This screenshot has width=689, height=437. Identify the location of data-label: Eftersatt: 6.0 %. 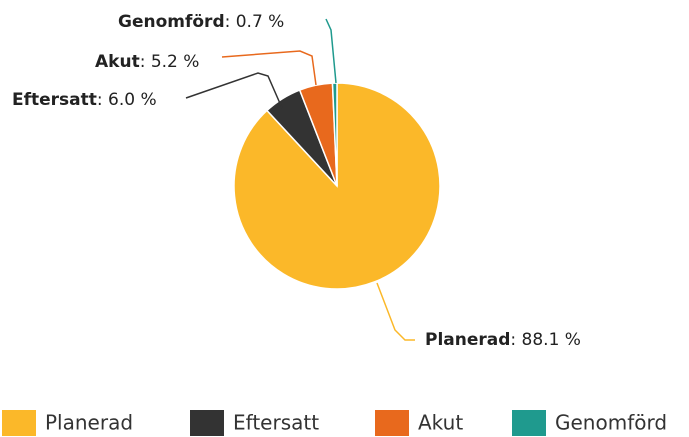
(84, 100).